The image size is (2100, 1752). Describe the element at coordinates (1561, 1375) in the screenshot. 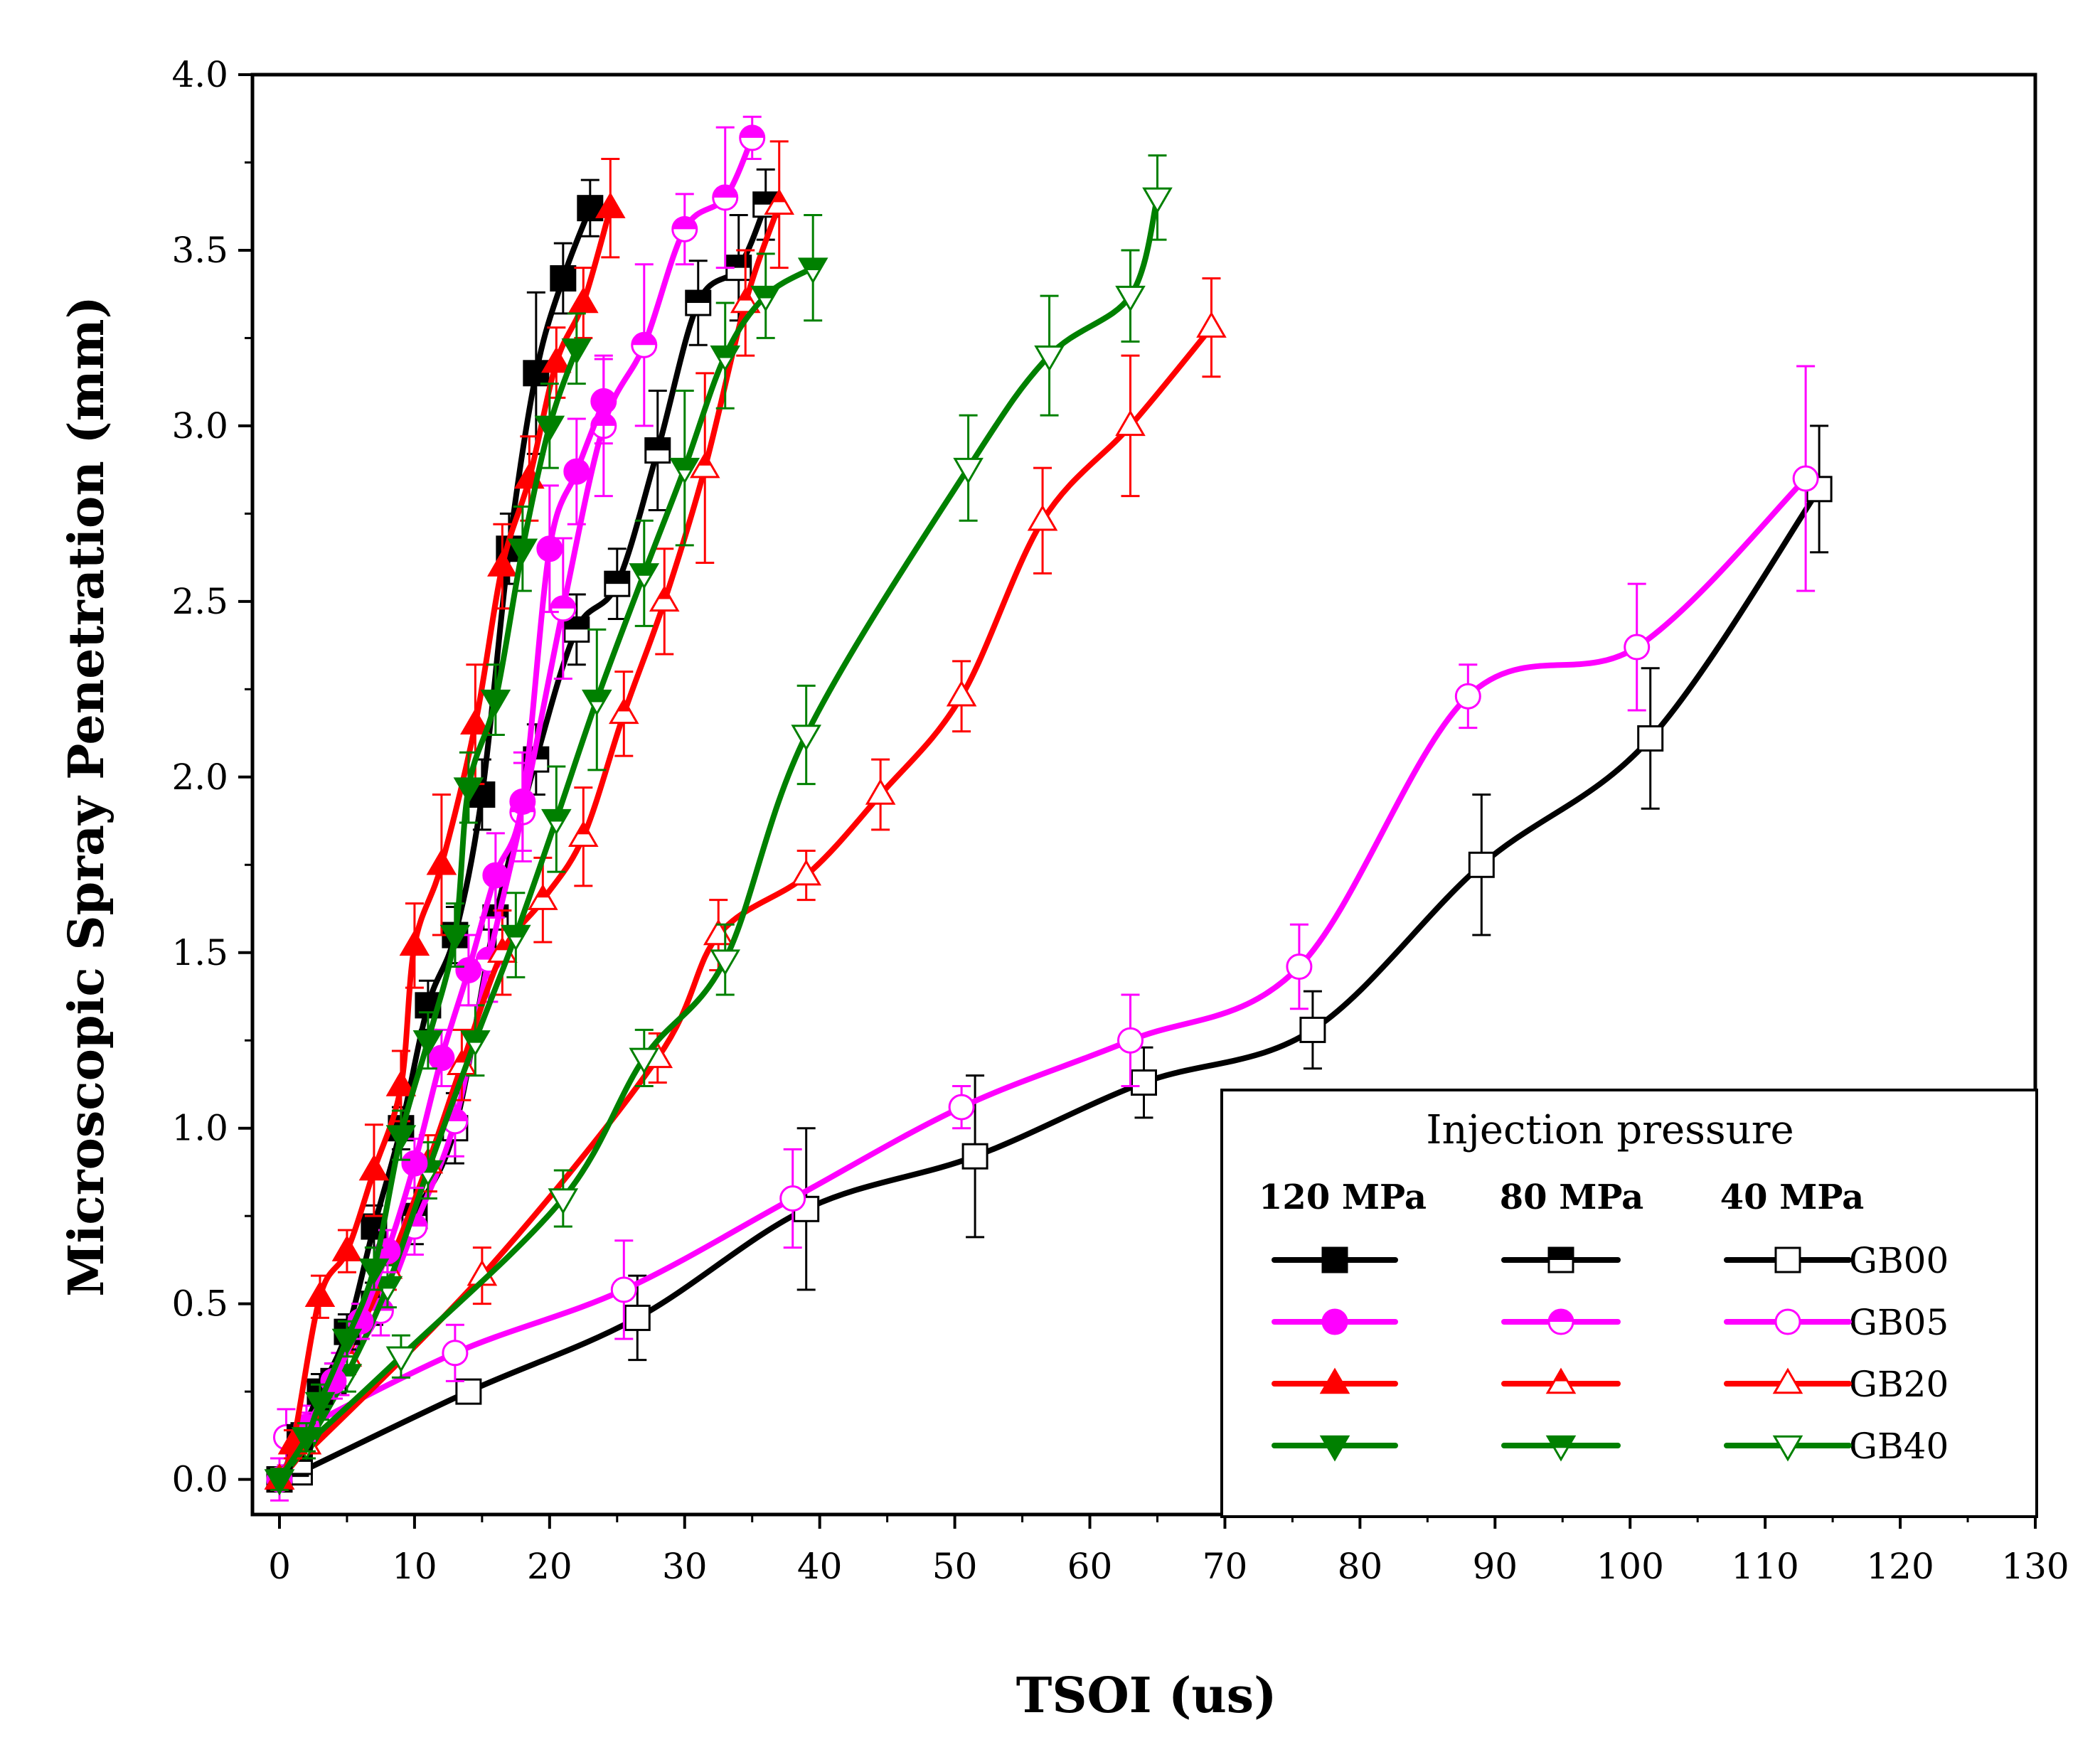

I see `legend-sample-marker-gb20-fill` at that location.